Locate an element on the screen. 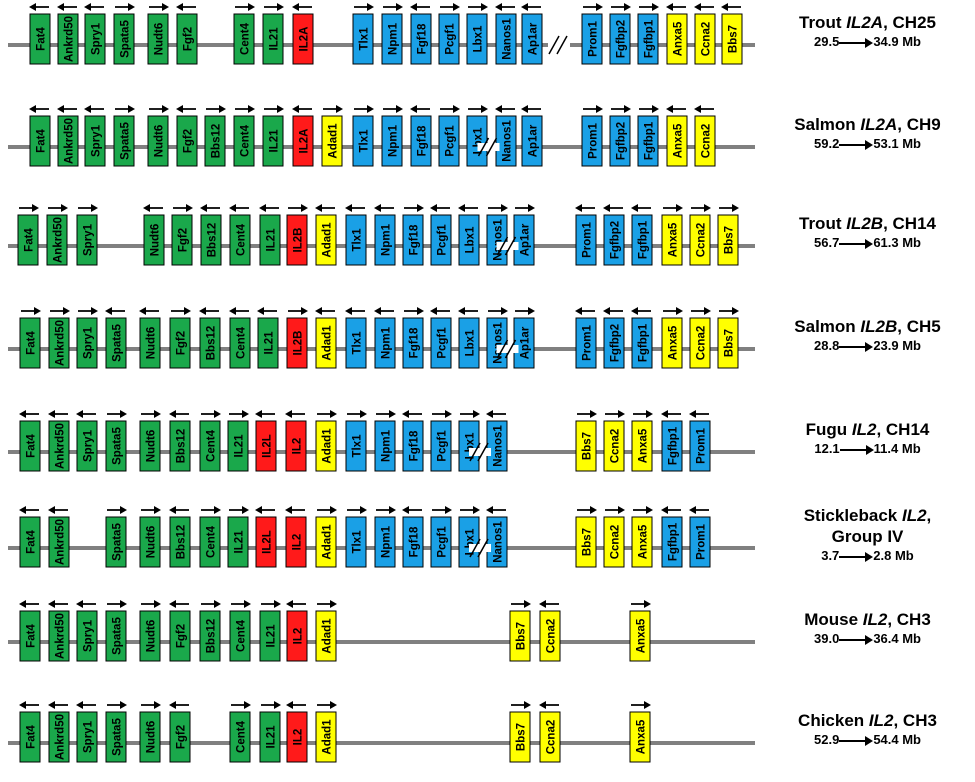  gene-label: Bbs12 is located at coordinates (212, 636).